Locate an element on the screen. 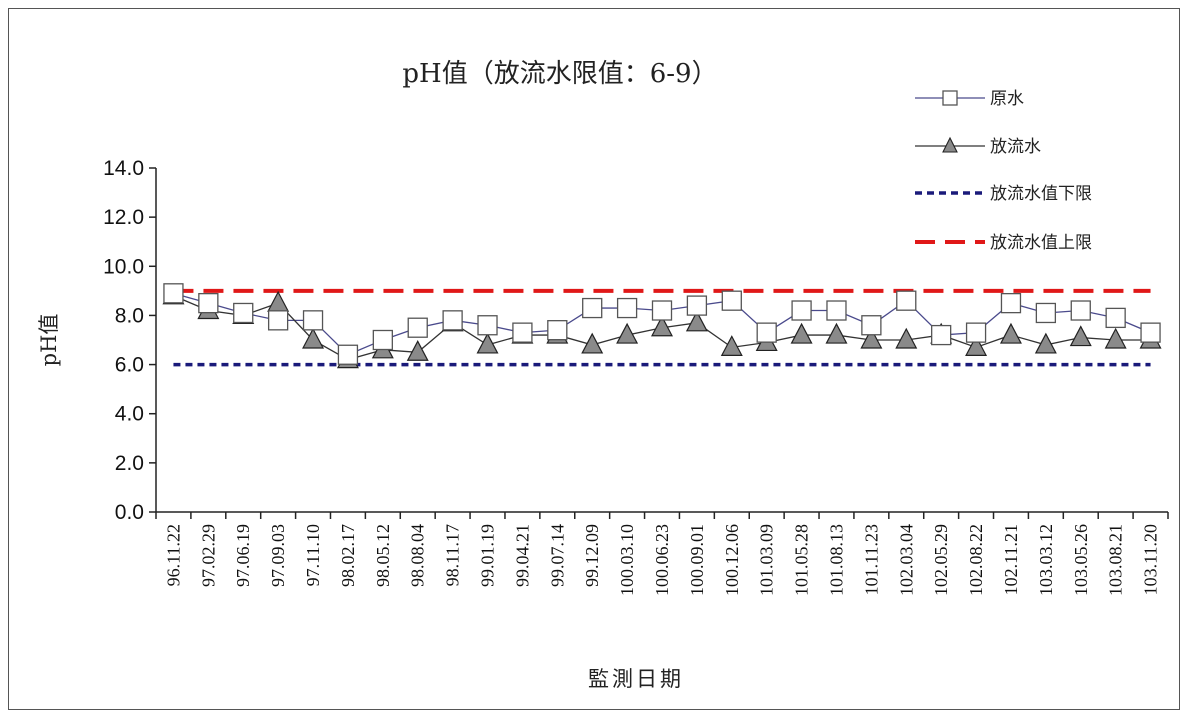 The height and width of the screenshot is (718, 1192). legend-item: 原水 is located at coordinates (969, 99).